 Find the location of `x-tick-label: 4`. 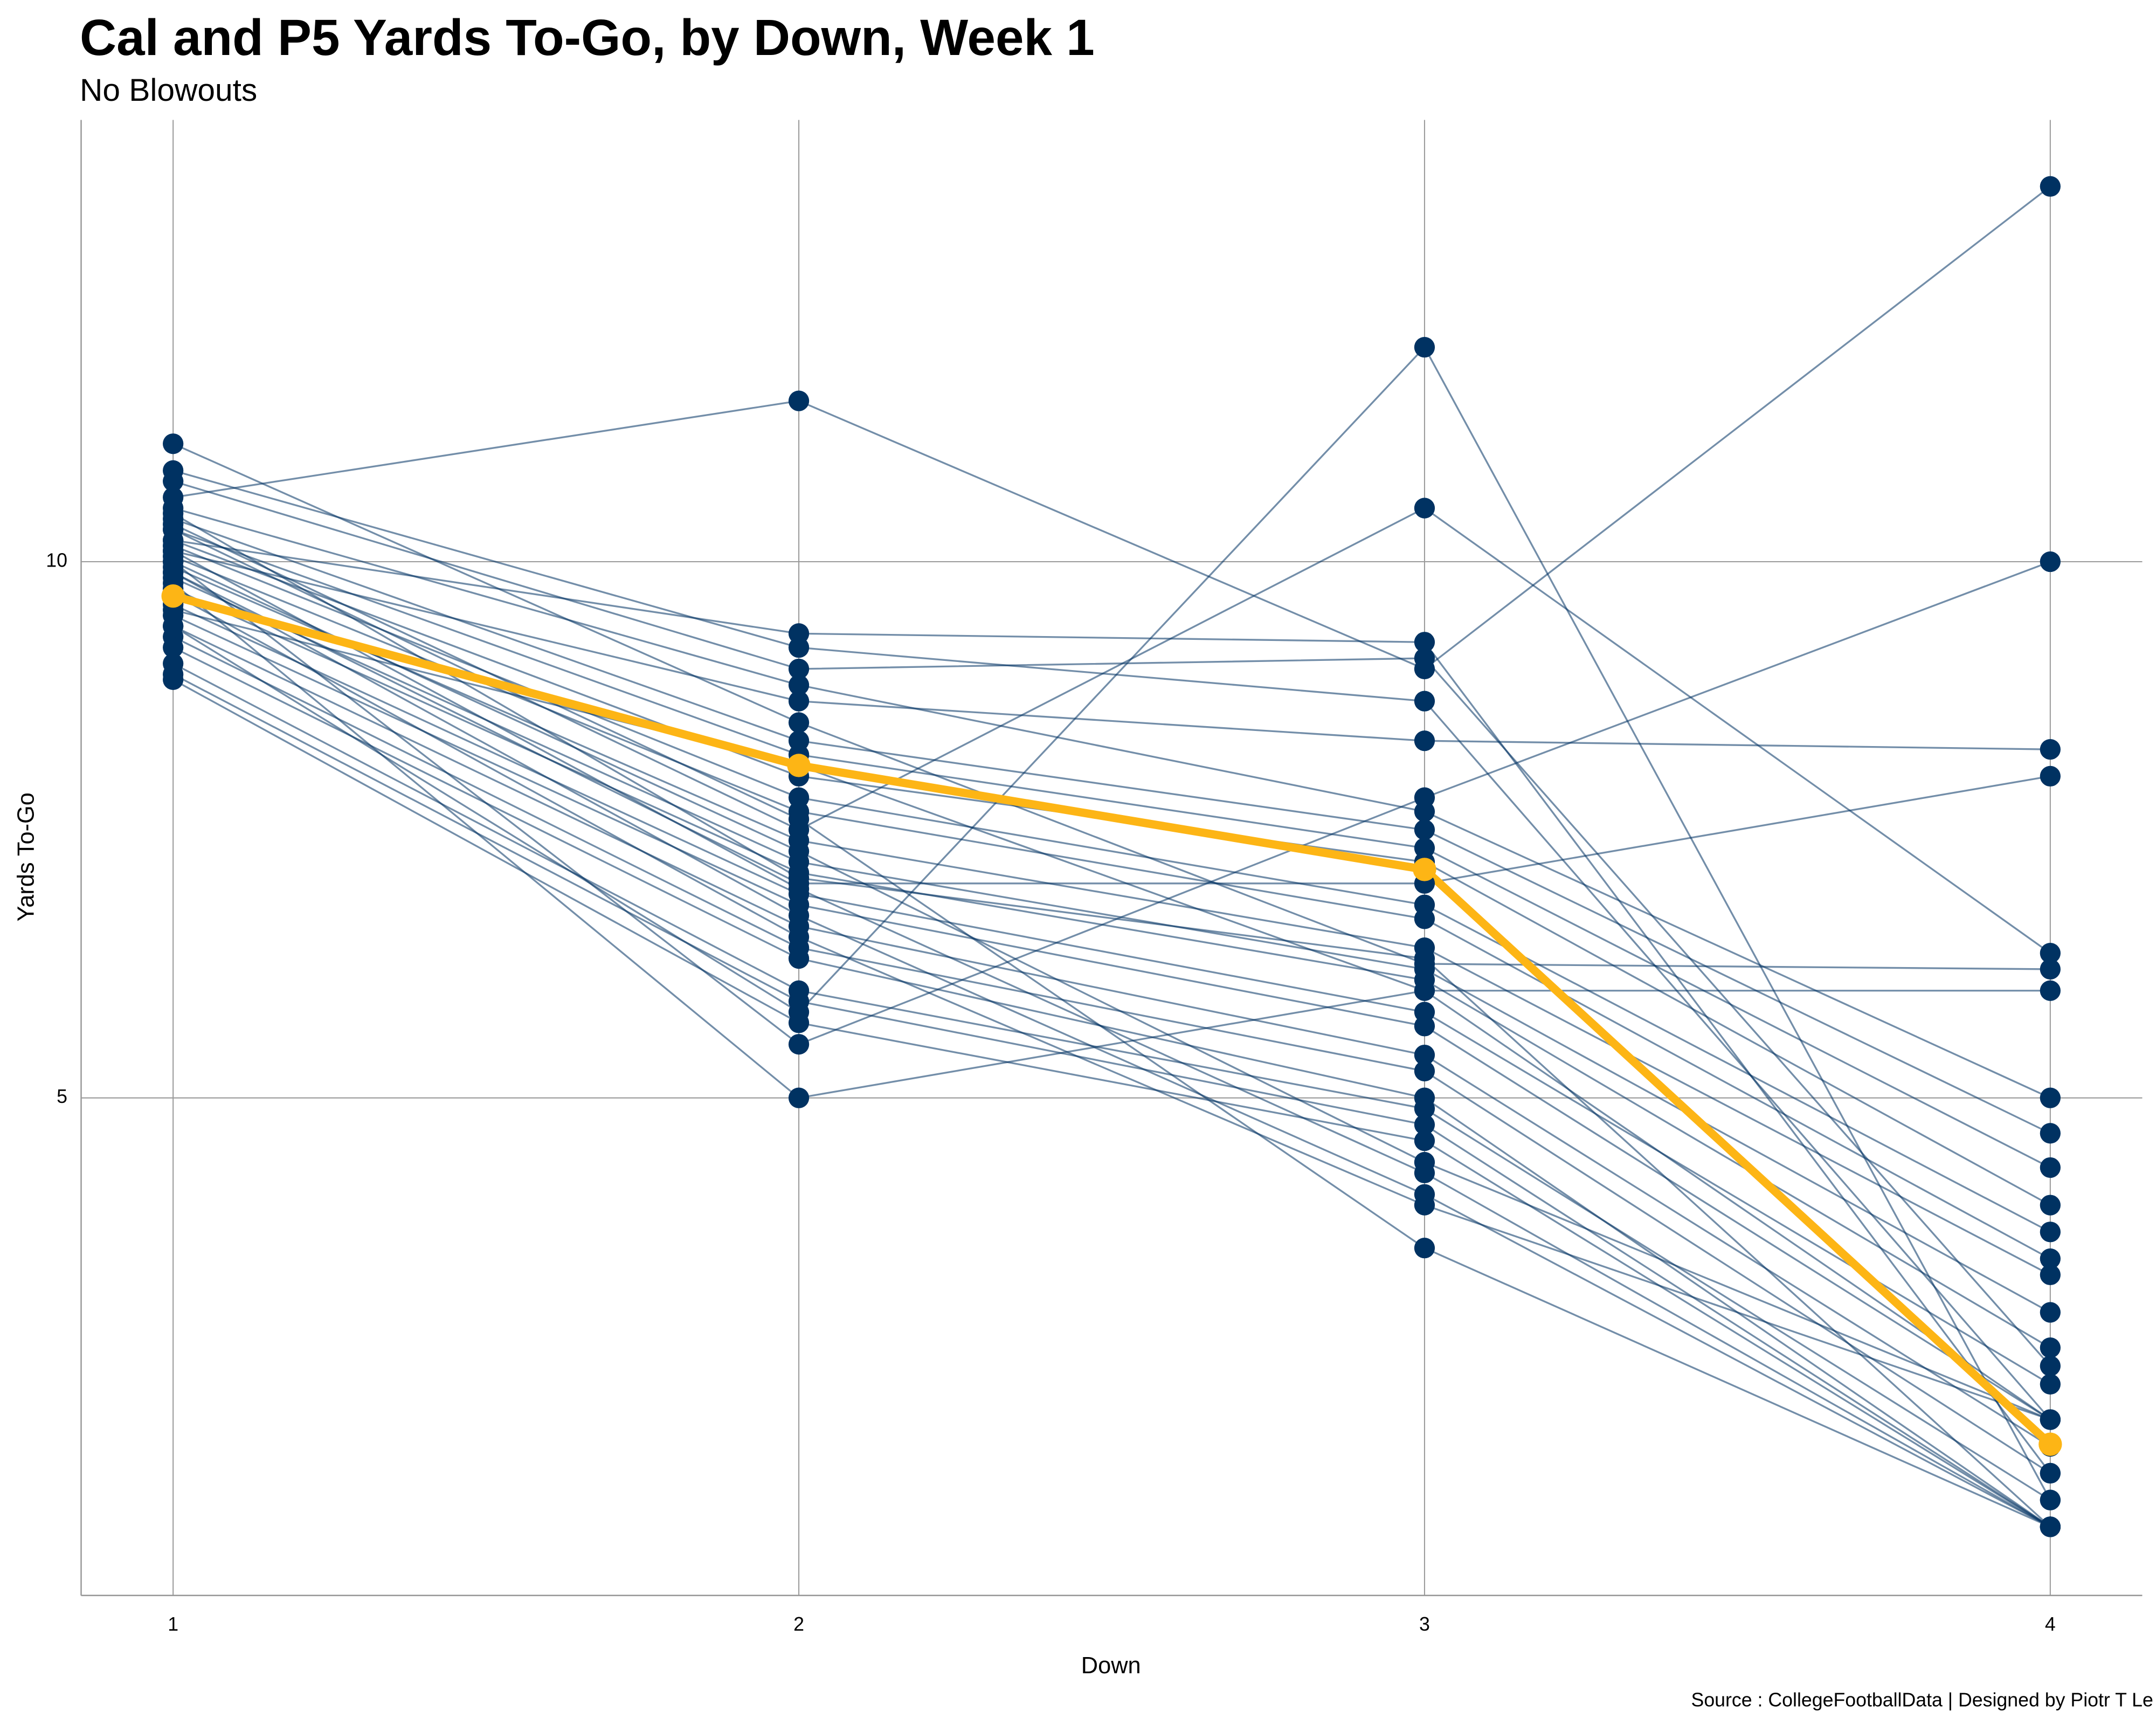

x-tick-label: 4 is located at coordinates (2050, 1624).